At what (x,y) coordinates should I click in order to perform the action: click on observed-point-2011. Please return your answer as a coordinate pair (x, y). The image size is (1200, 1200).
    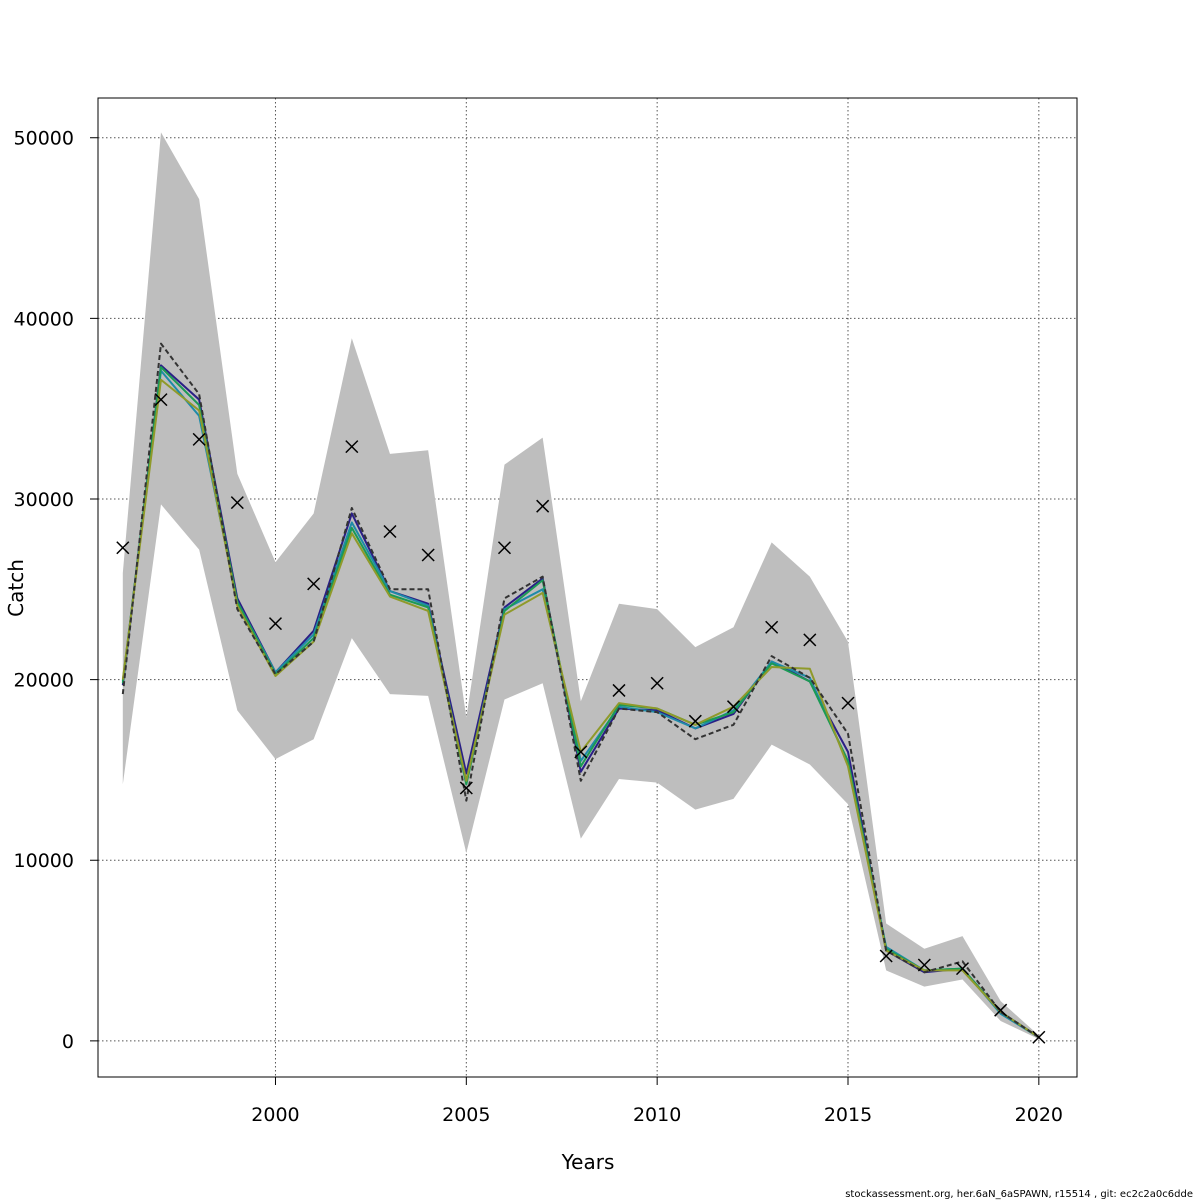
    Looking at the image, I should click on (695, 721).